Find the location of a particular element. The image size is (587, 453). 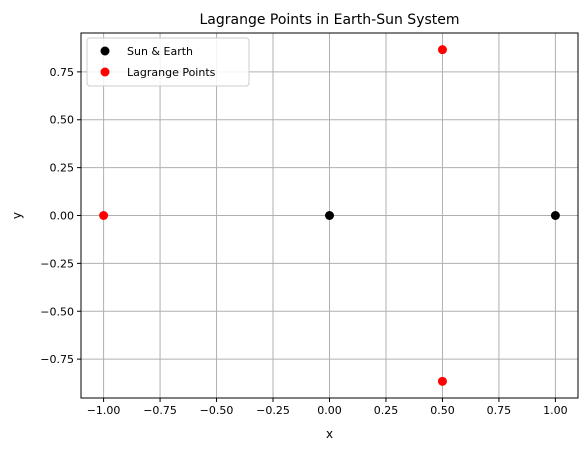

x-tick-label: −0.50 is located at coordinates (217, 410).